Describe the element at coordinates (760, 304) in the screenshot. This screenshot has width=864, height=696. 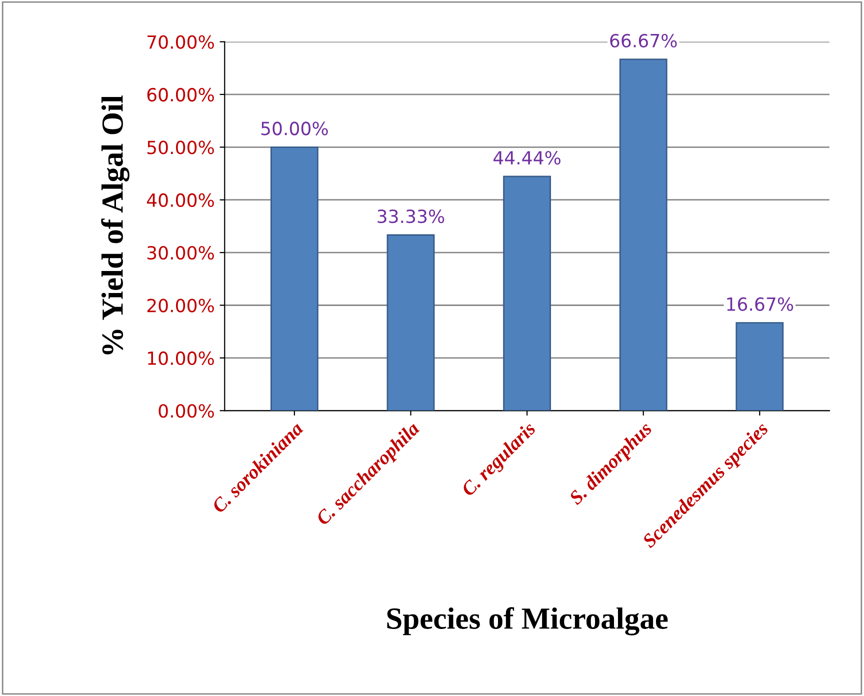
I see `data-label: 16.67%` at that location.